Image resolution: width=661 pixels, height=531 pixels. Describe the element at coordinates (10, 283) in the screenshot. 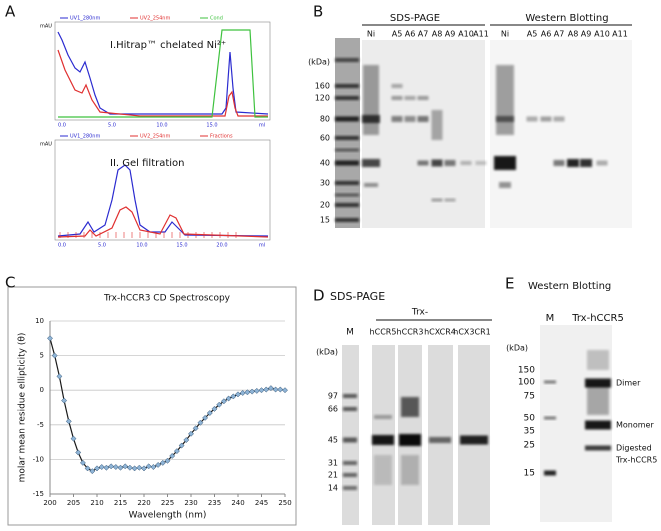

I see `panel-label: C` at that location.